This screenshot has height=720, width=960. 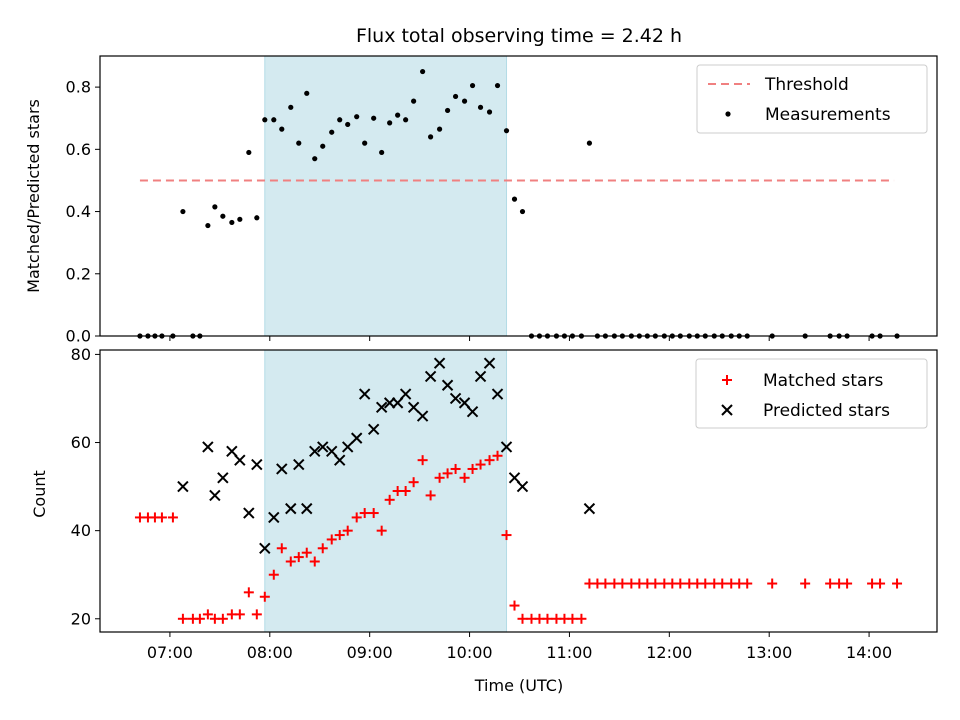 What do you see at coordinates (828, 115) in the screenshot?
I see `measurements-legend-label: Measurements` at bounding box center [828, 115].